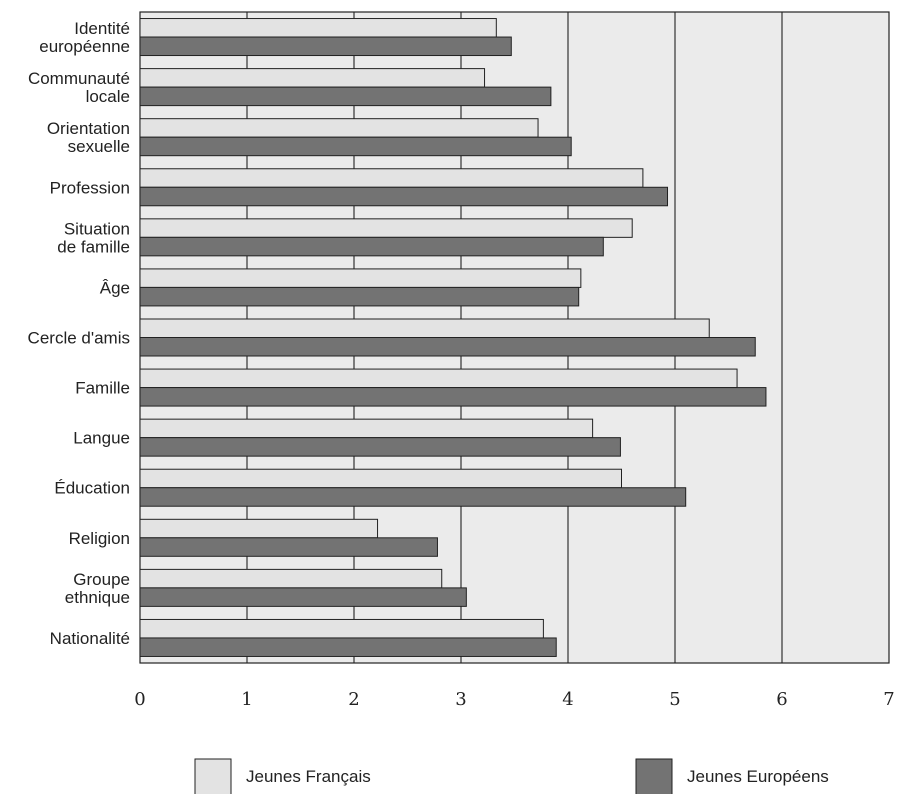  I want to click on category-label: Religion, so click(99, 538).